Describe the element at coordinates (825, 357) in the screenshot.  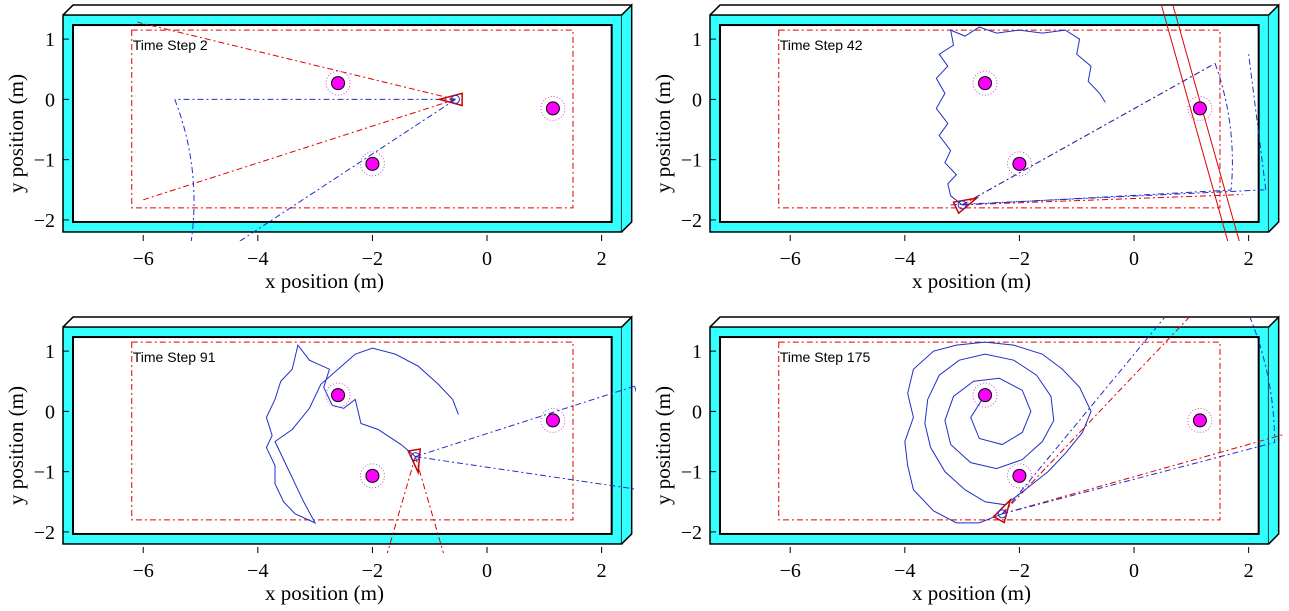
I see `time-step-label: Time Step 175` at that location.